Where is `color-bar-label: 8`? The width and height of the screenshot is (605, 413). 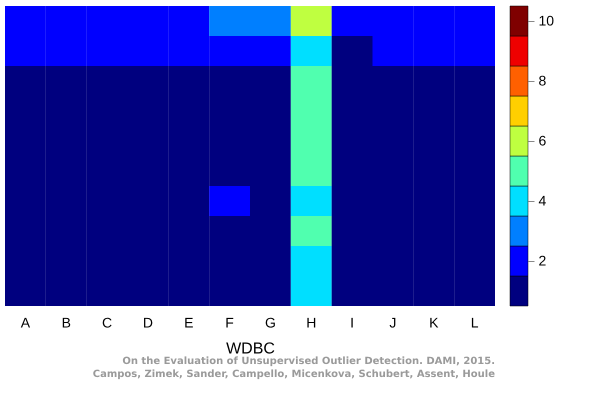
color-bar-label: 8 is located at coordinates (542, 80).